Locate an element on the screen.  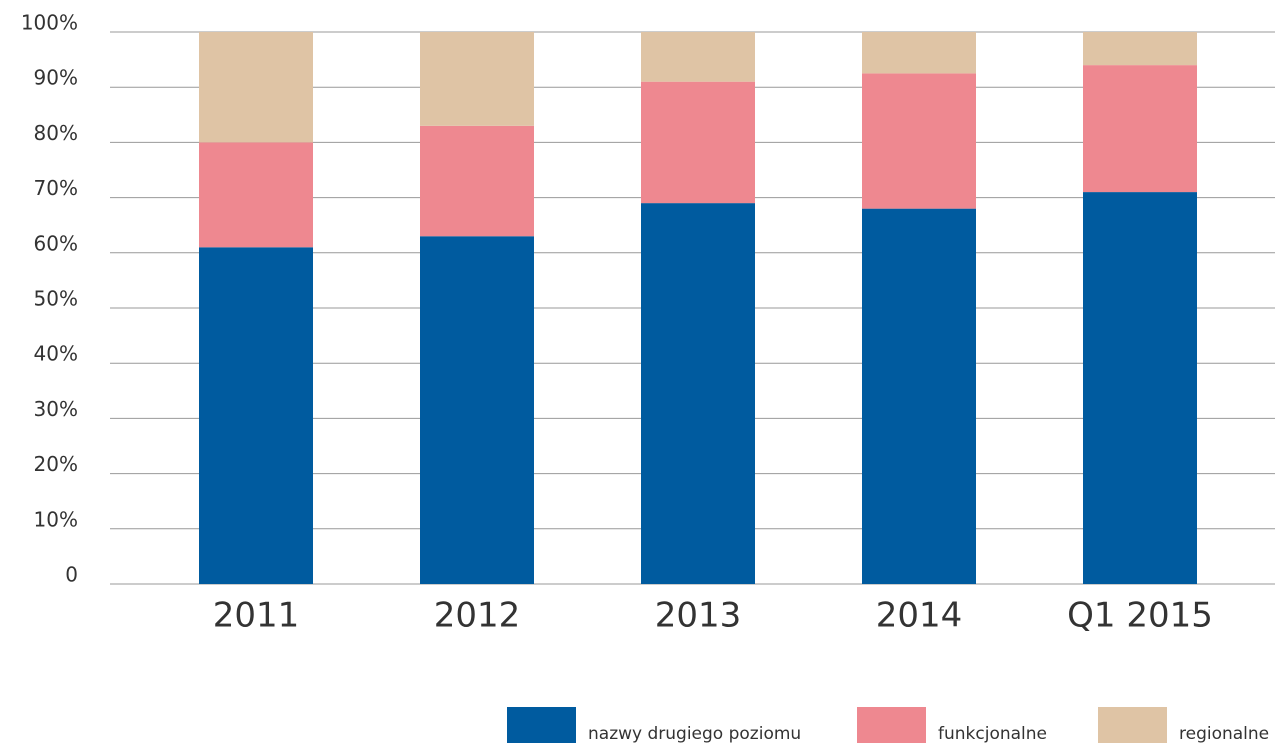
y-tick-label: 0 is located at coordinates (71, 575).